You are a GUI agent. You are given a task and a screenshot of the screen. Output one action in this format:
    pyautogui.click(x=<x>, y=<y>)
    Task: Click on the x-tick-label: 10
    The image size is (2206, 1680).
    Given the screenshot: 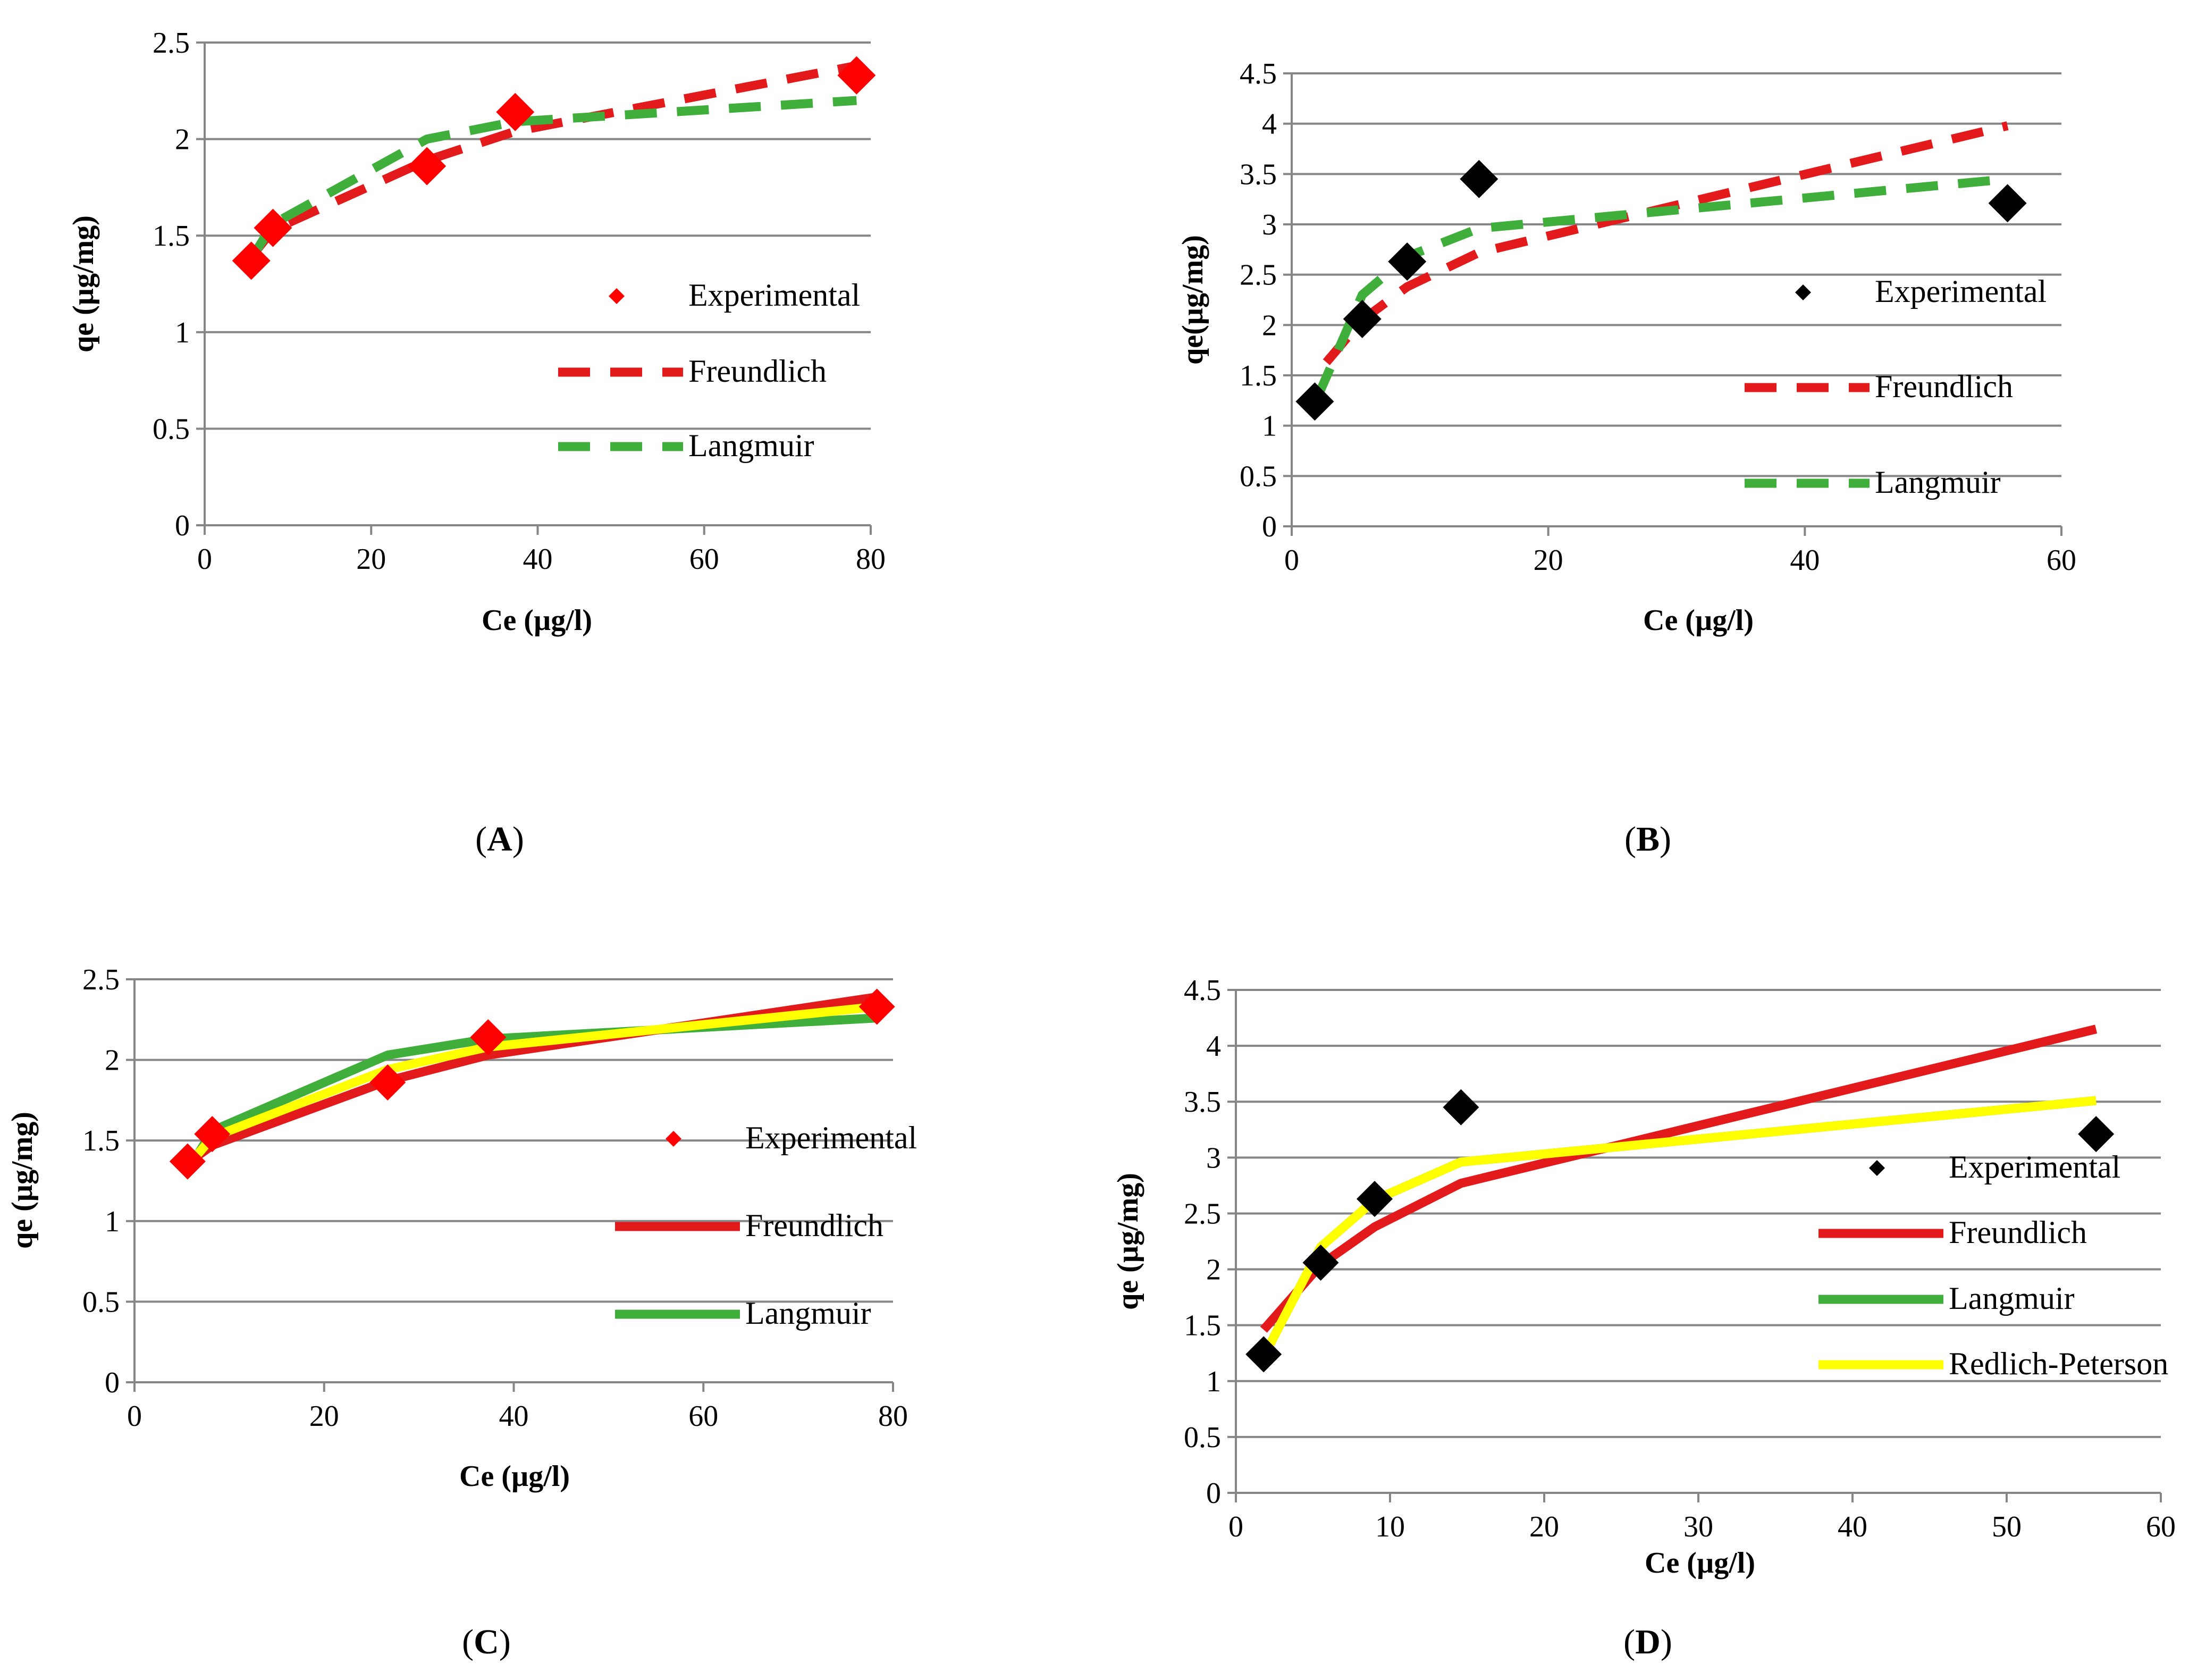 What is the action you would take?
    pyautogui.click(x=1390, y=1526)
    